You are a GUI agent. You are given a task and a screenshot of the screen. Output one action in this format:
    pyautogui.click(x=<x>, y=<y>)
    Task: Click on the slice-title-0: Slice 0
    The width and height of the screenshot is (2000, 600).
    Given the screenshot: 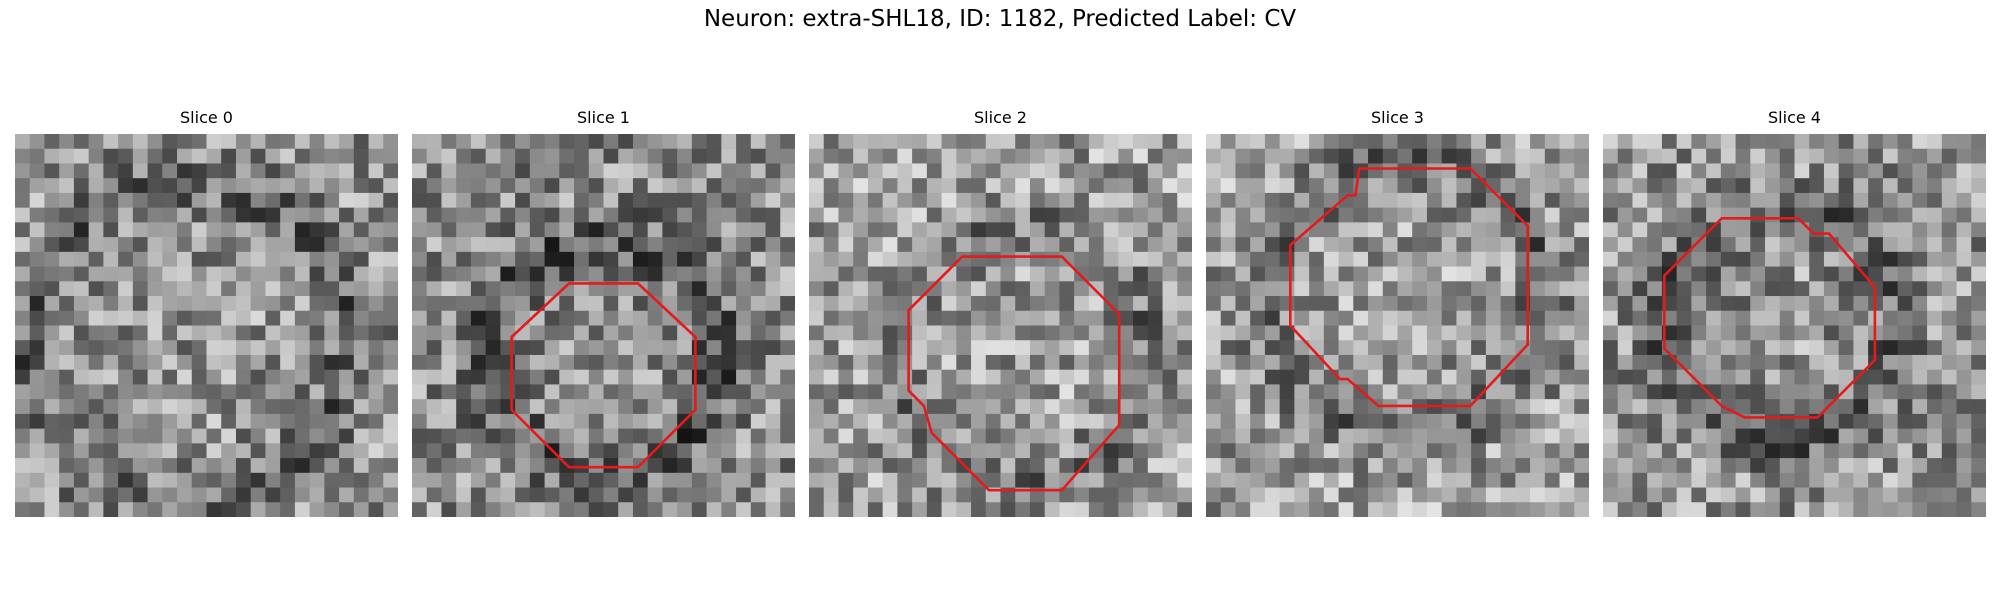 What is the action you would take?
    pyautogui.click(x=206, y=117)
    